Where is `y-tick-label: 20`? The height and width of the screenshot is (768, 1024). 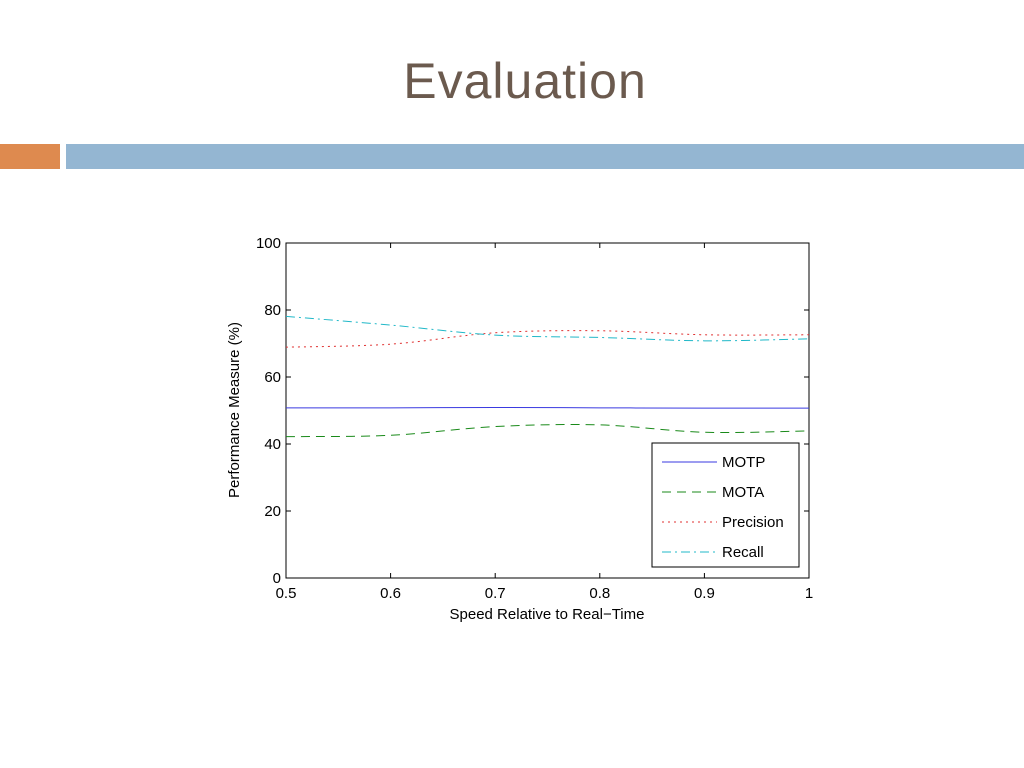 y-tick-label: 20 is located at coordinates (272, 511).